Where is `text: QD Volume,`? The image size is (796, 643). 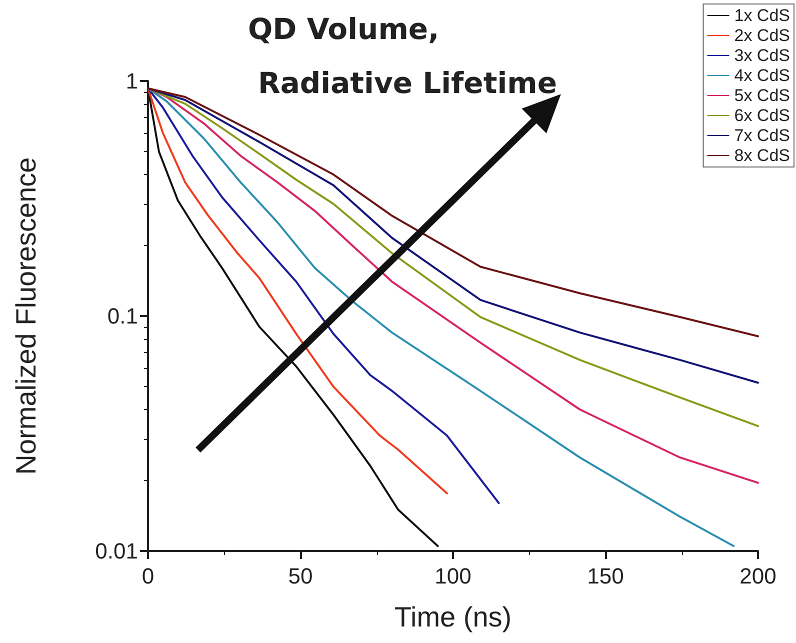
text: QD Volume, is located at coordinates (344, 29).